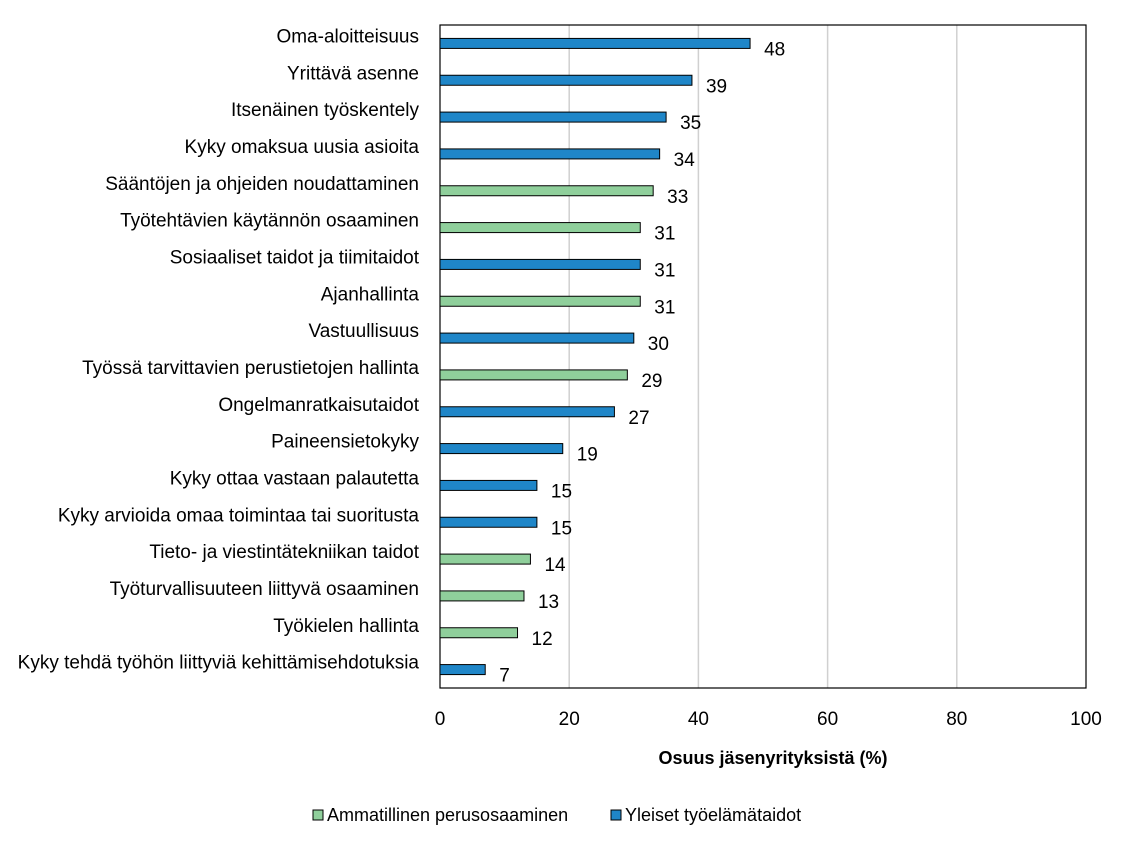 This screenshot has height=854, width=1130. Describe the element at coordinates (1086, 719) in the screenshot. I see `x-tick-label: 100` at that location.